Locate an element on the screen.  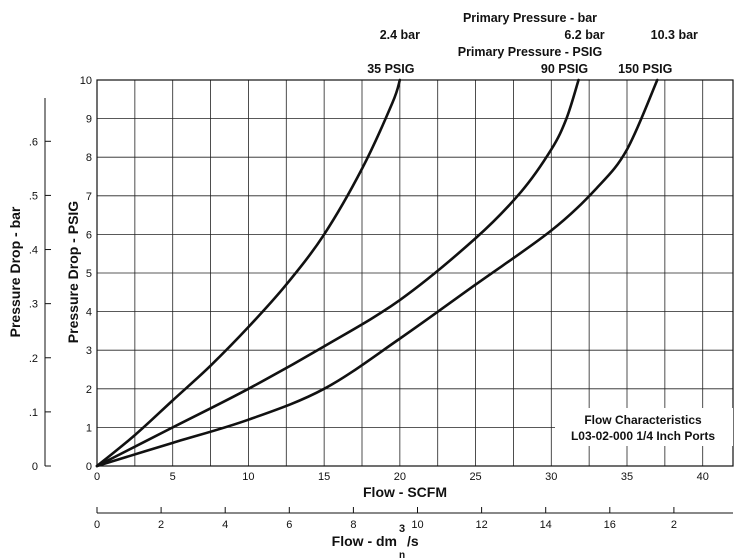
secondary-y-axis: 0 .1 .2 .3 .4 .5 .6 is located at coordinates (40, 285).